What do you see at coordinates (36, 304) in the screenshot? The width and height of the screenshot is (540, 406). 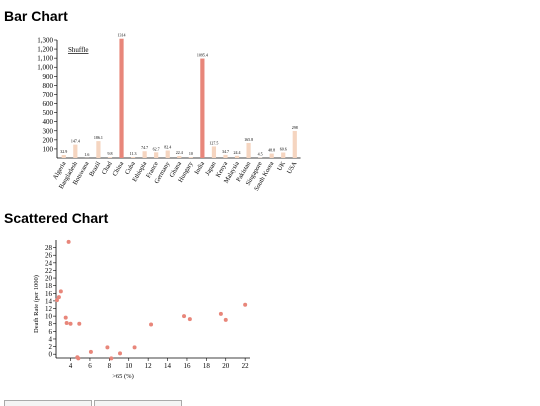 I see `scatter-y-axis-label: Death Rate (per 1000)` at bounding box center [36, 304].